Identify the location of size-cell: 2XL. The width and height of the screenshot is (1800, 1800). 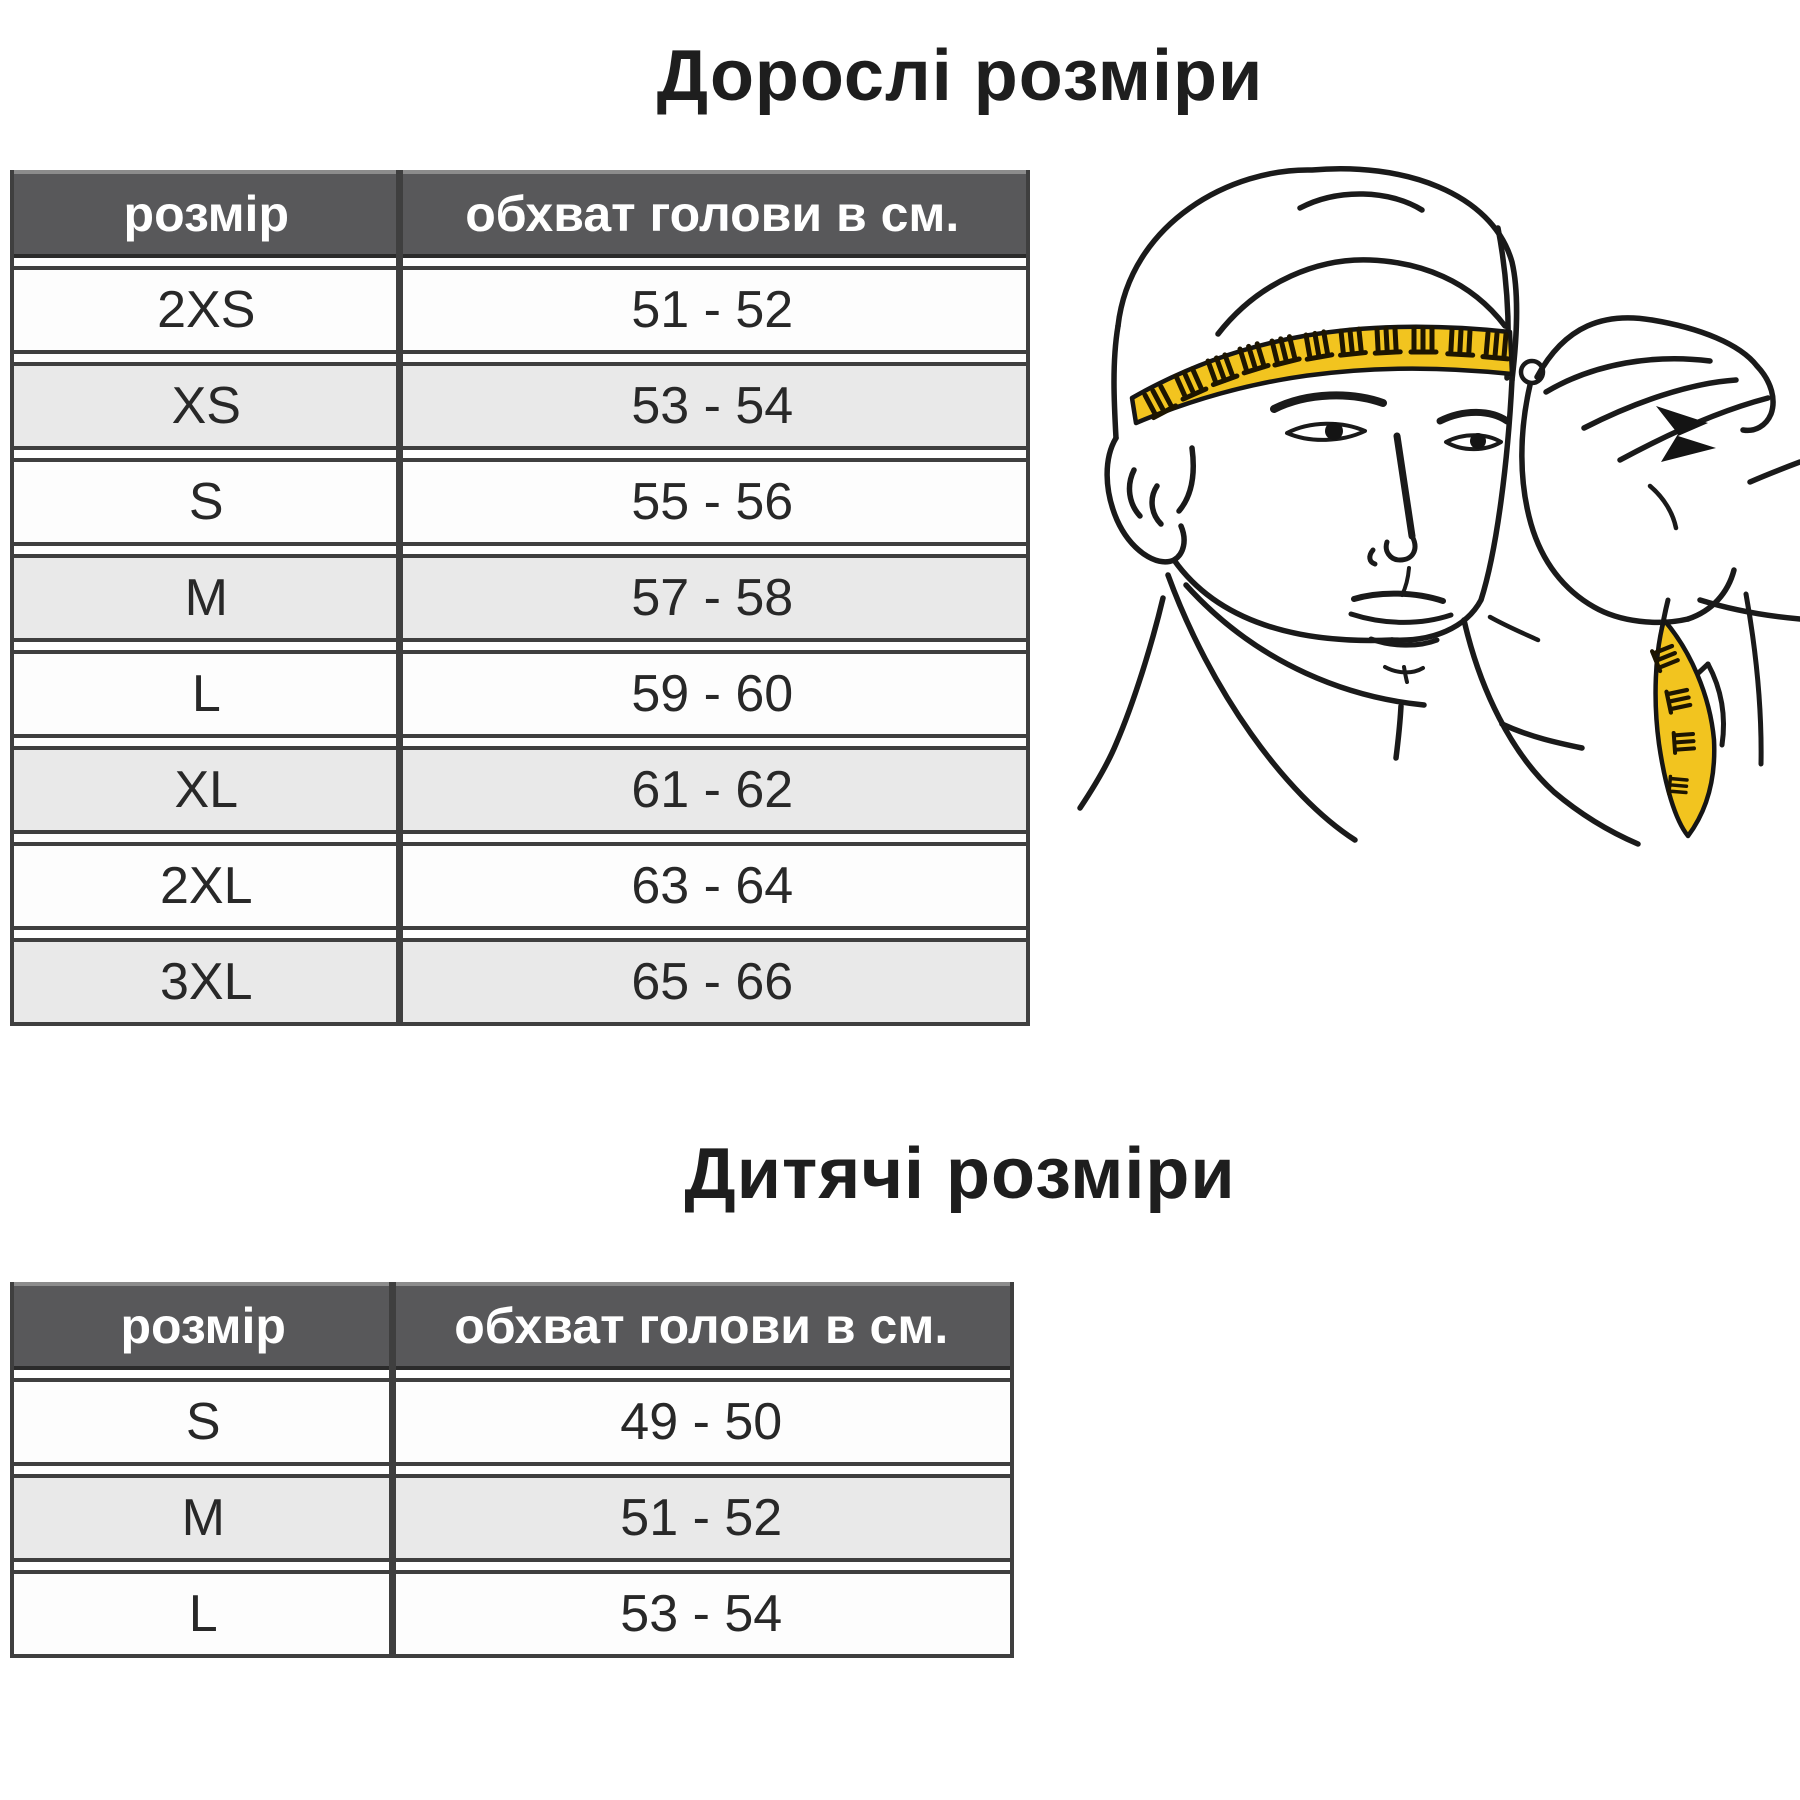
(206, 886).